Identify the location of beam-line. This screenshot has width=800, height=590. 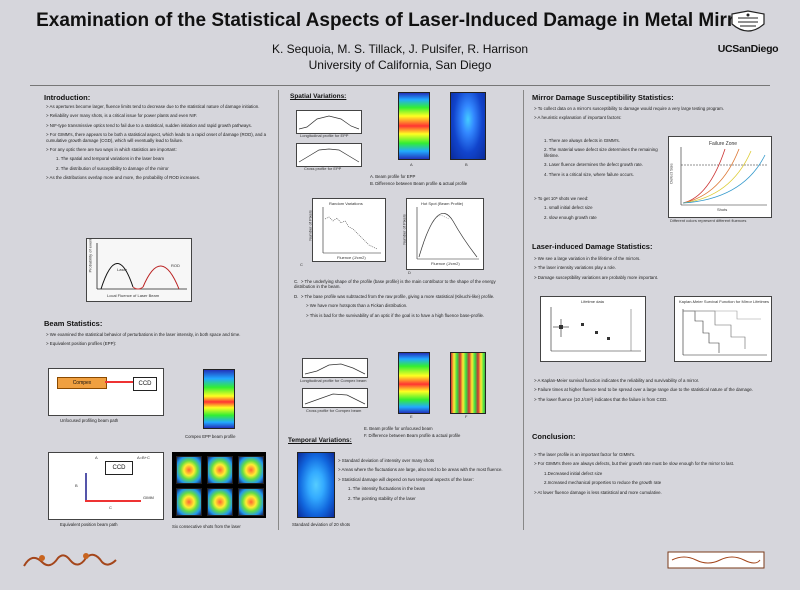
(120, 382).